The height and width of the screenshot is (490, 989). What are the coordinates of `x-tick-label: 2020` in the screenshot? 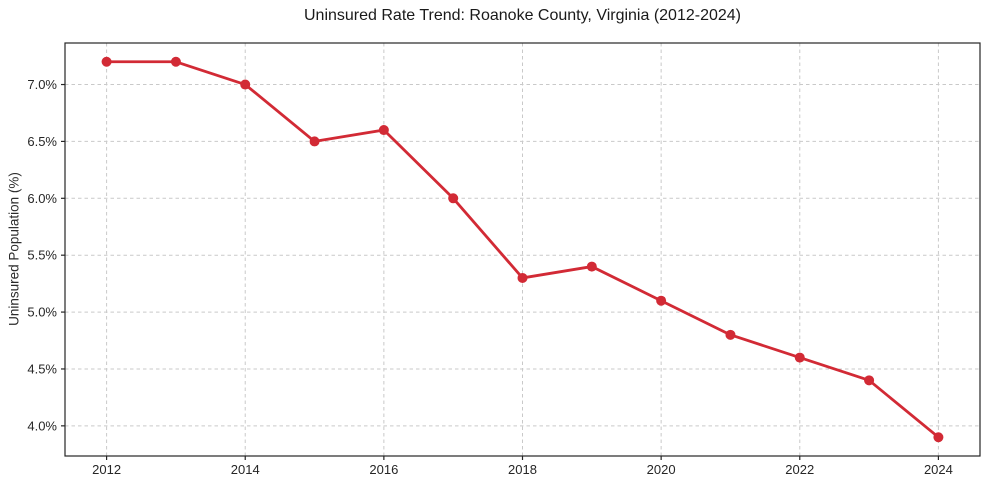 It's located at (661, 469).